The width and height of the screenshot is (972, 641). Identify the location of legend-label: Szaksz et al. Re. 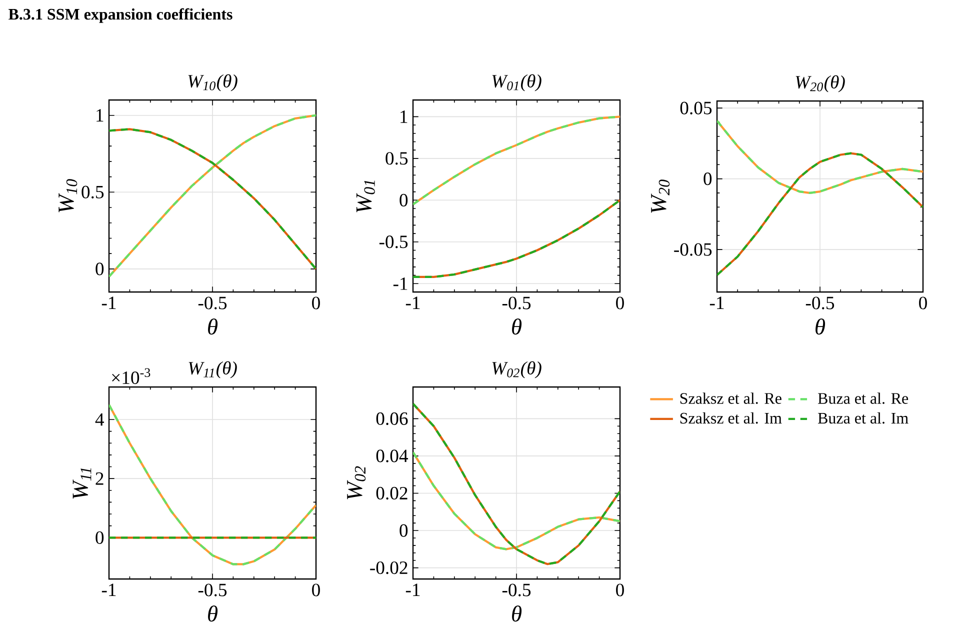
(731, 398).